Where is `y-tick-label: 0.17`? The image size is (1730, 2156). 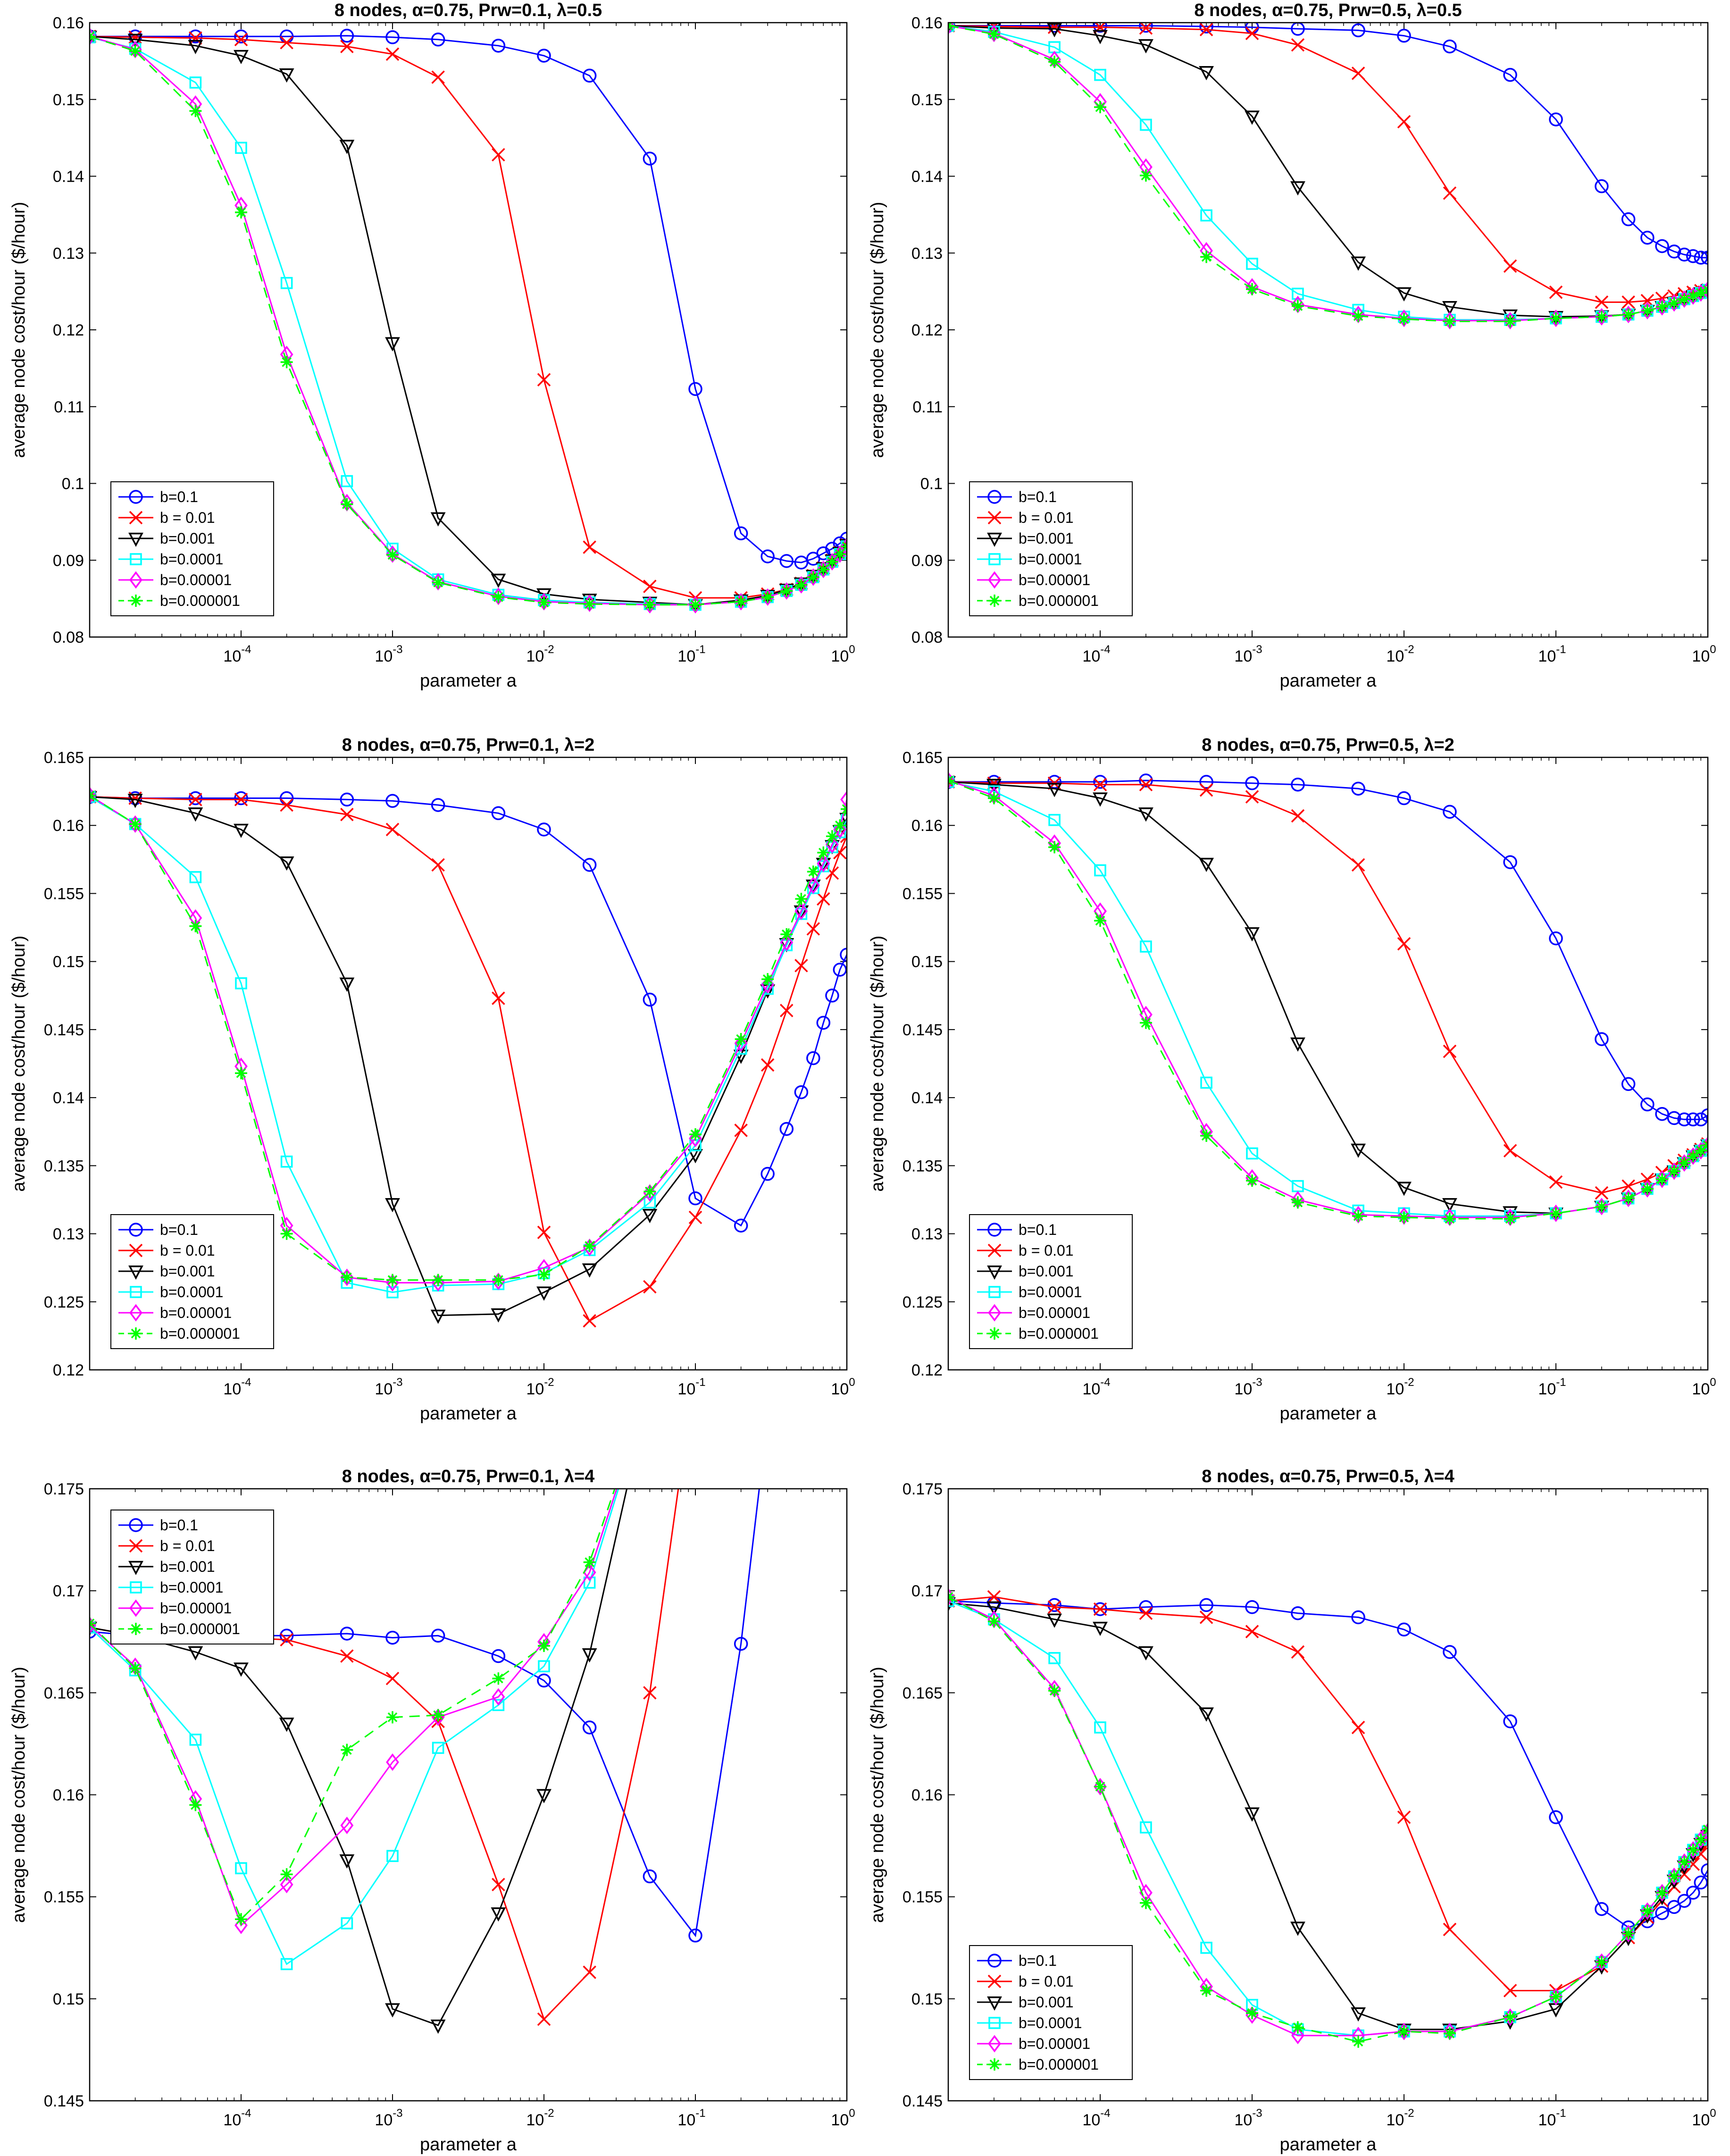
y-tick-label: 0.17 is located at coordinates (927, 1591).